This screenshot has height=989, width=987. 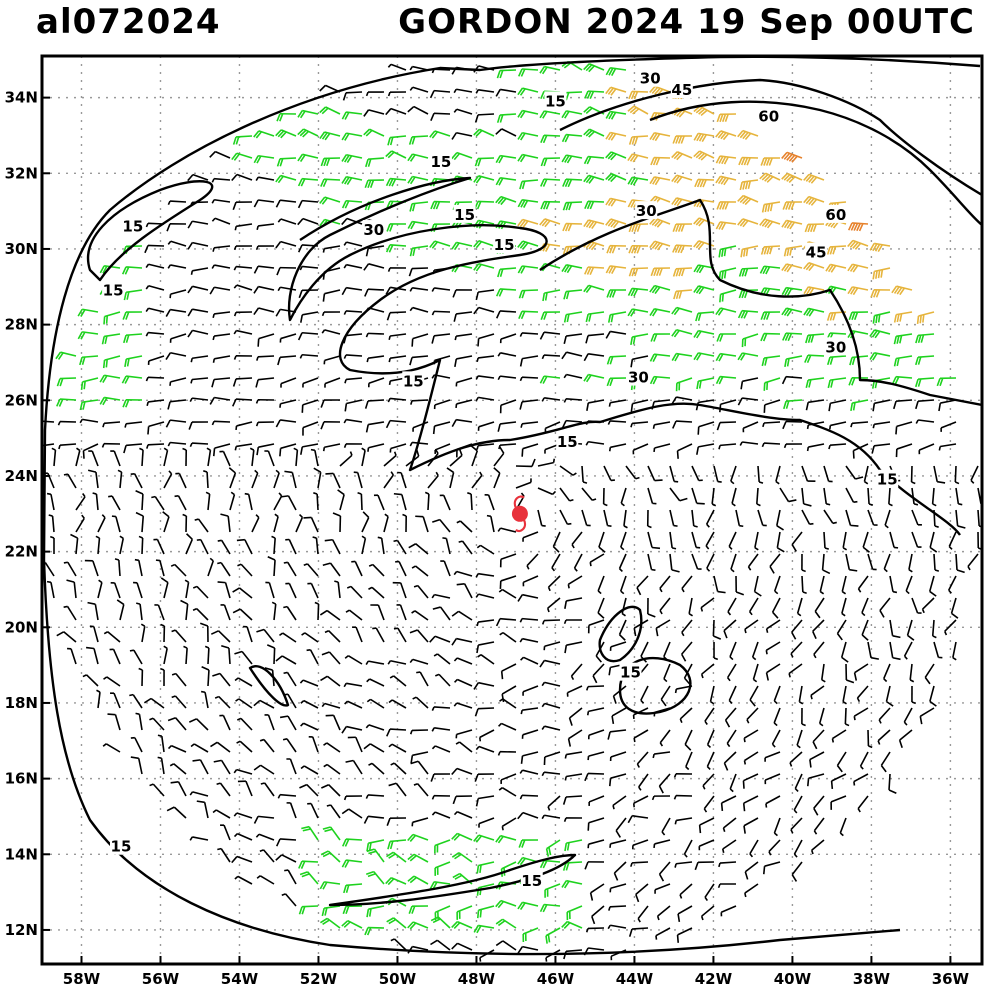 What do you see at coordinates (793, 979) in the screenshot?
I see `lon-tick-label: 40W` at bounding box center [793, 979].